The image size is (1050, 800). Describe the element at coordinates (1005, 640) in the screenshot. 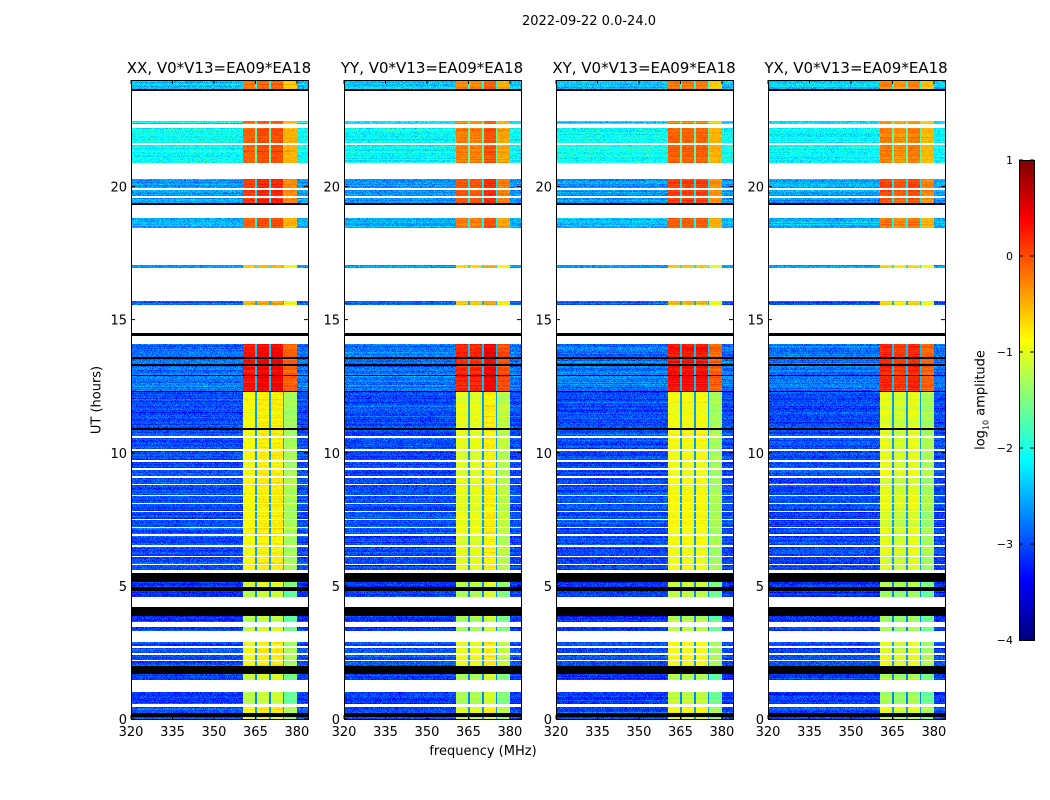

I see `colorbar-tick-label: −4` at that location.